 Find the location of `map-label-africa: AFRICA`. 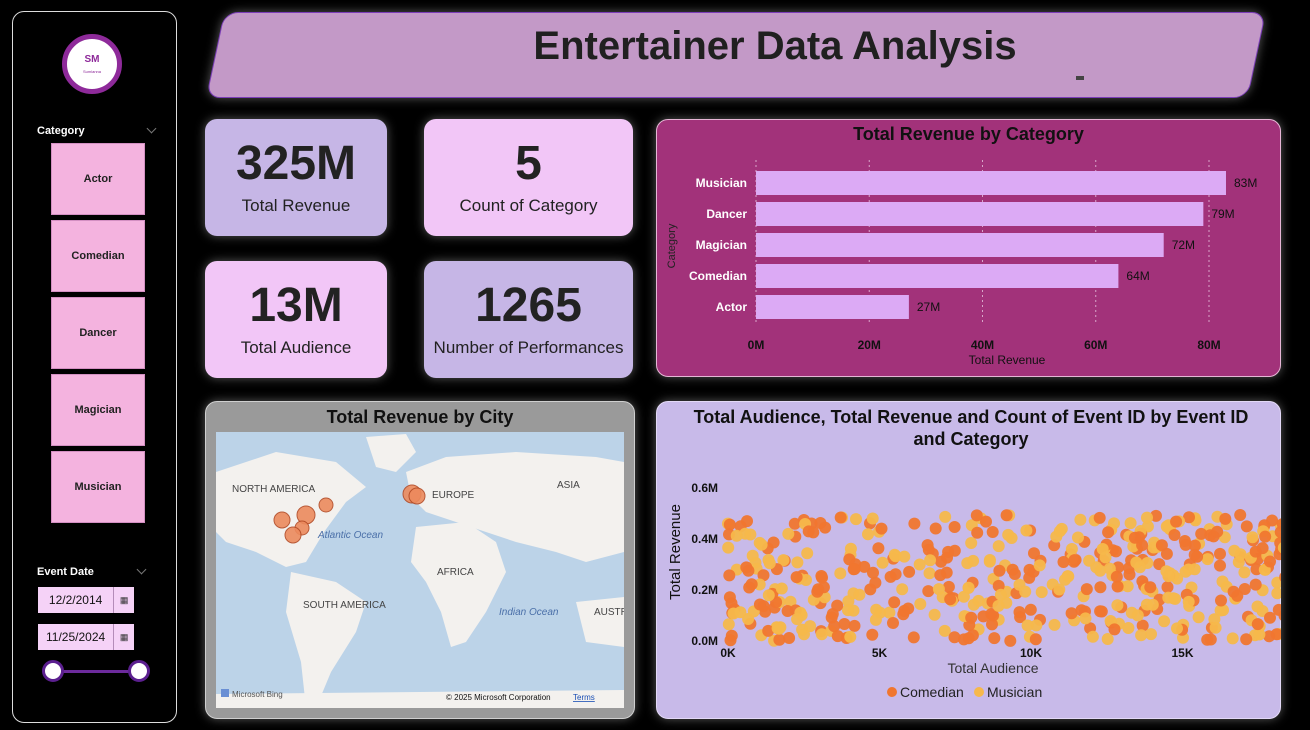

map-label-africa: AFRICA is located at coordinates (455, 572).